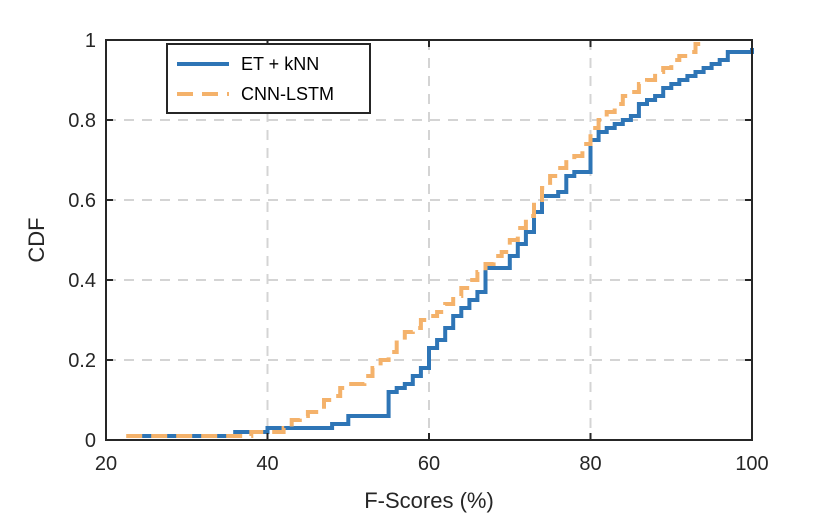  What do you see at coordinates (287, 94) in the screenshot?
I see `legend-label-cnn-lstm: CNN-LSTM` at bounding box center [287, 94].